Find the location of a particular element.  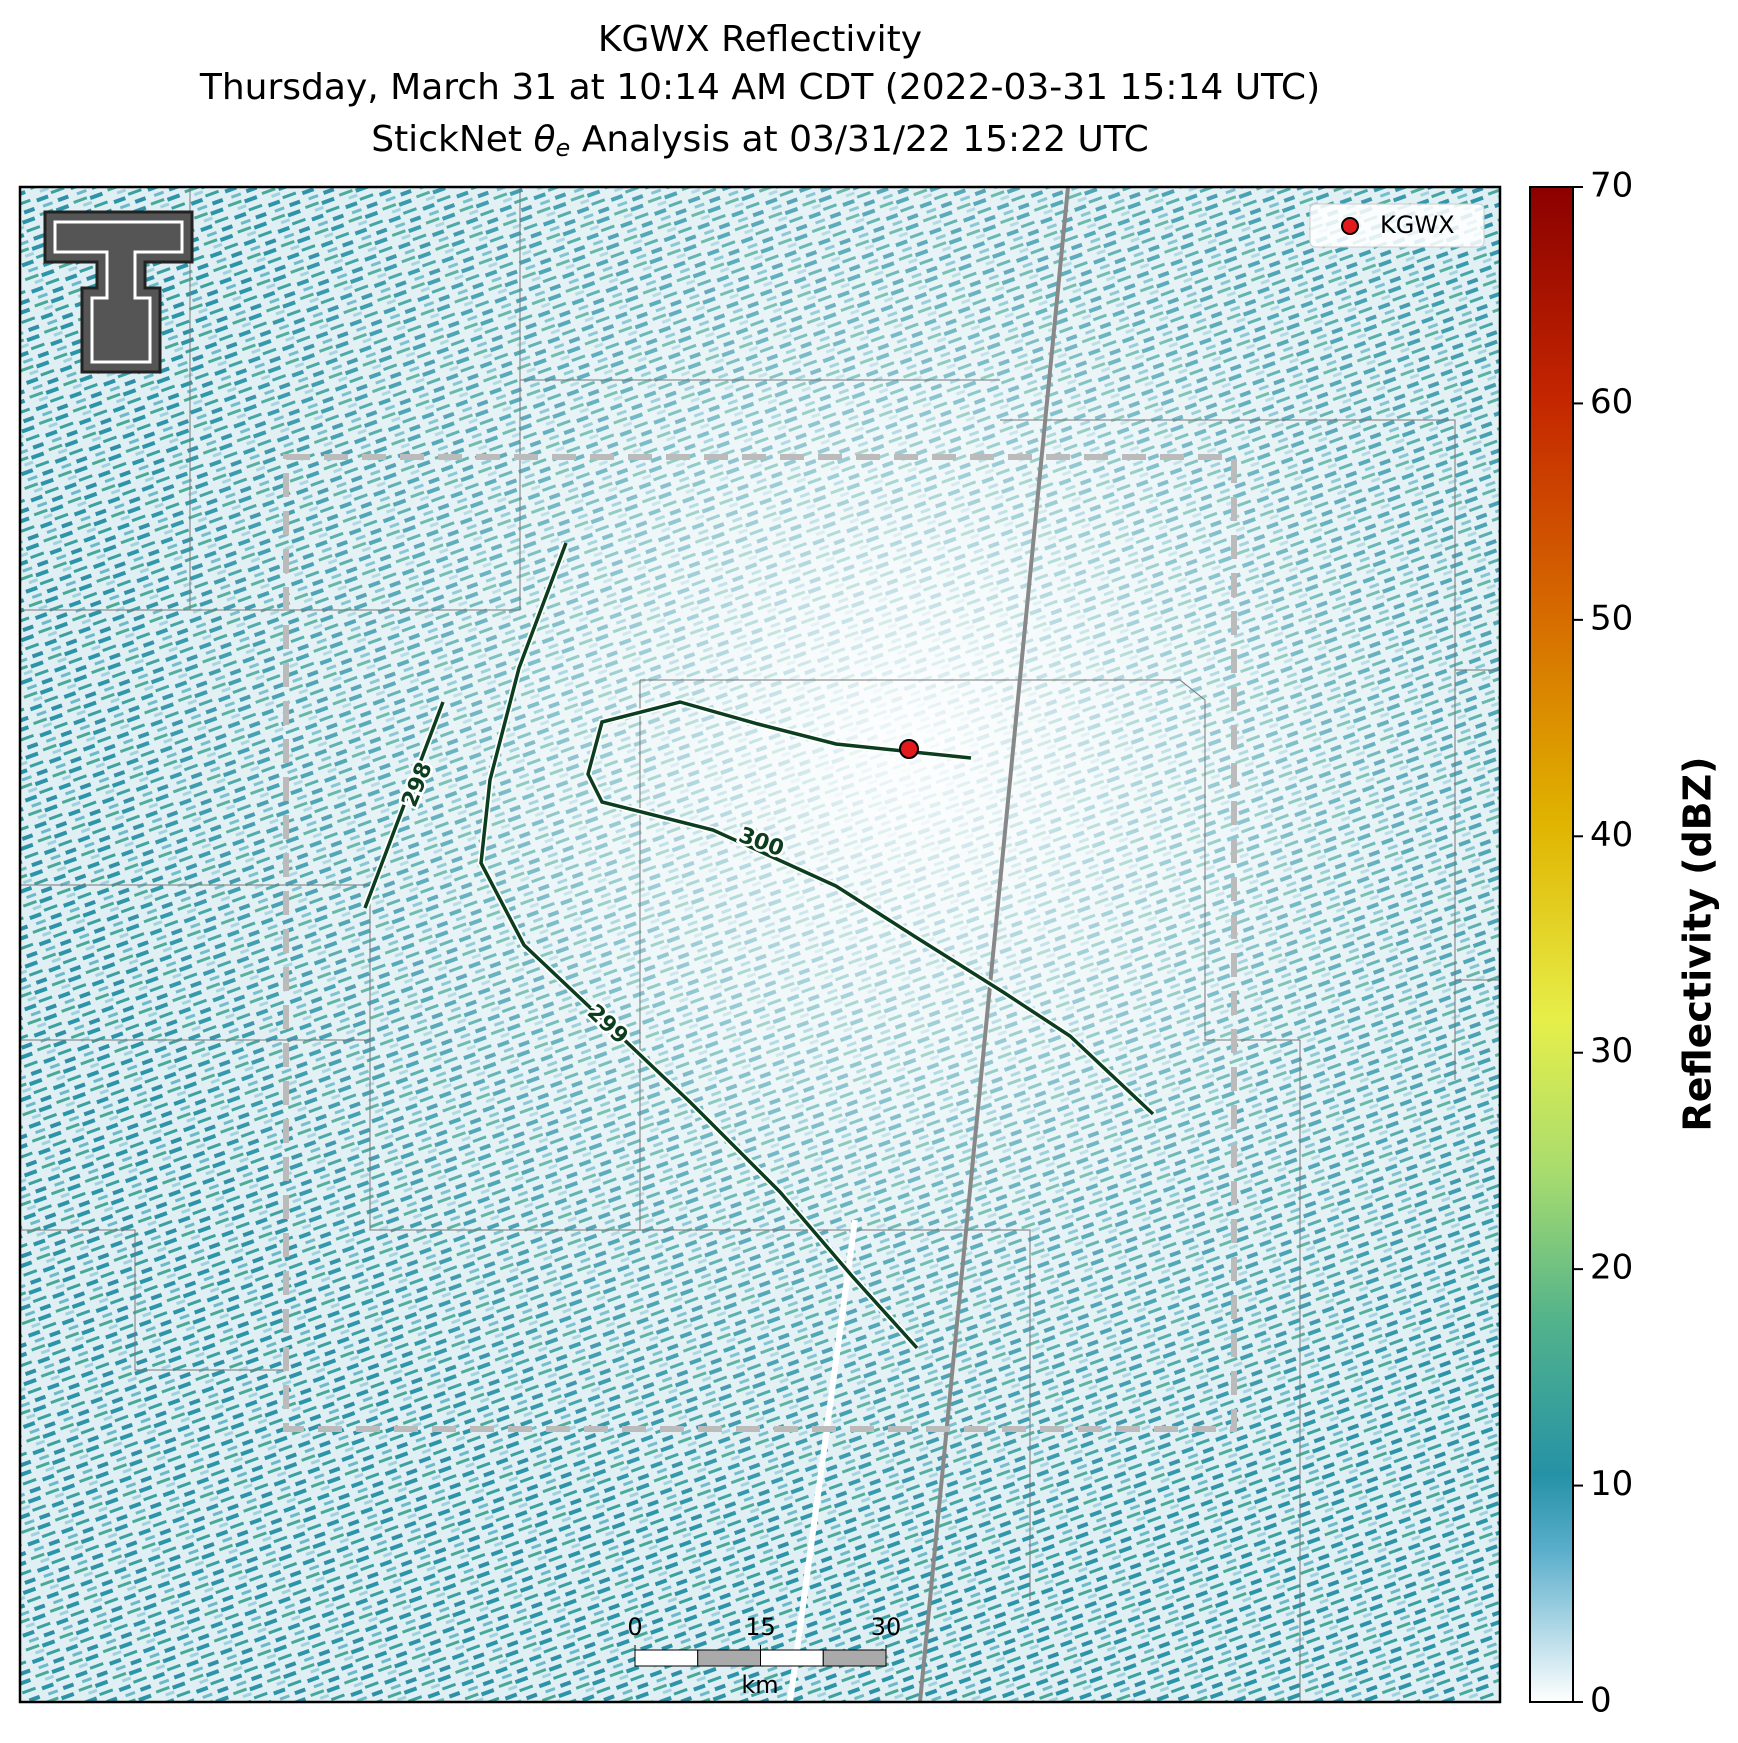

scale-bar: km 0 15 30 is located at coordinates (764, 1656).